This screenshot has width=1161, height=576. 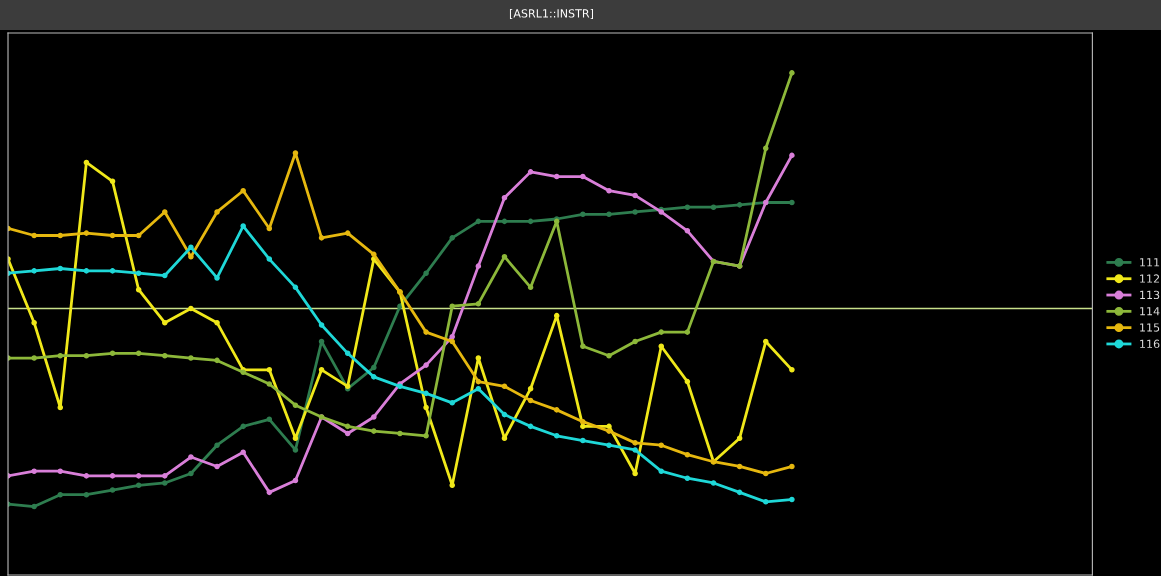 I want to click on legend-label: 115, so click(x=1150, y=327).